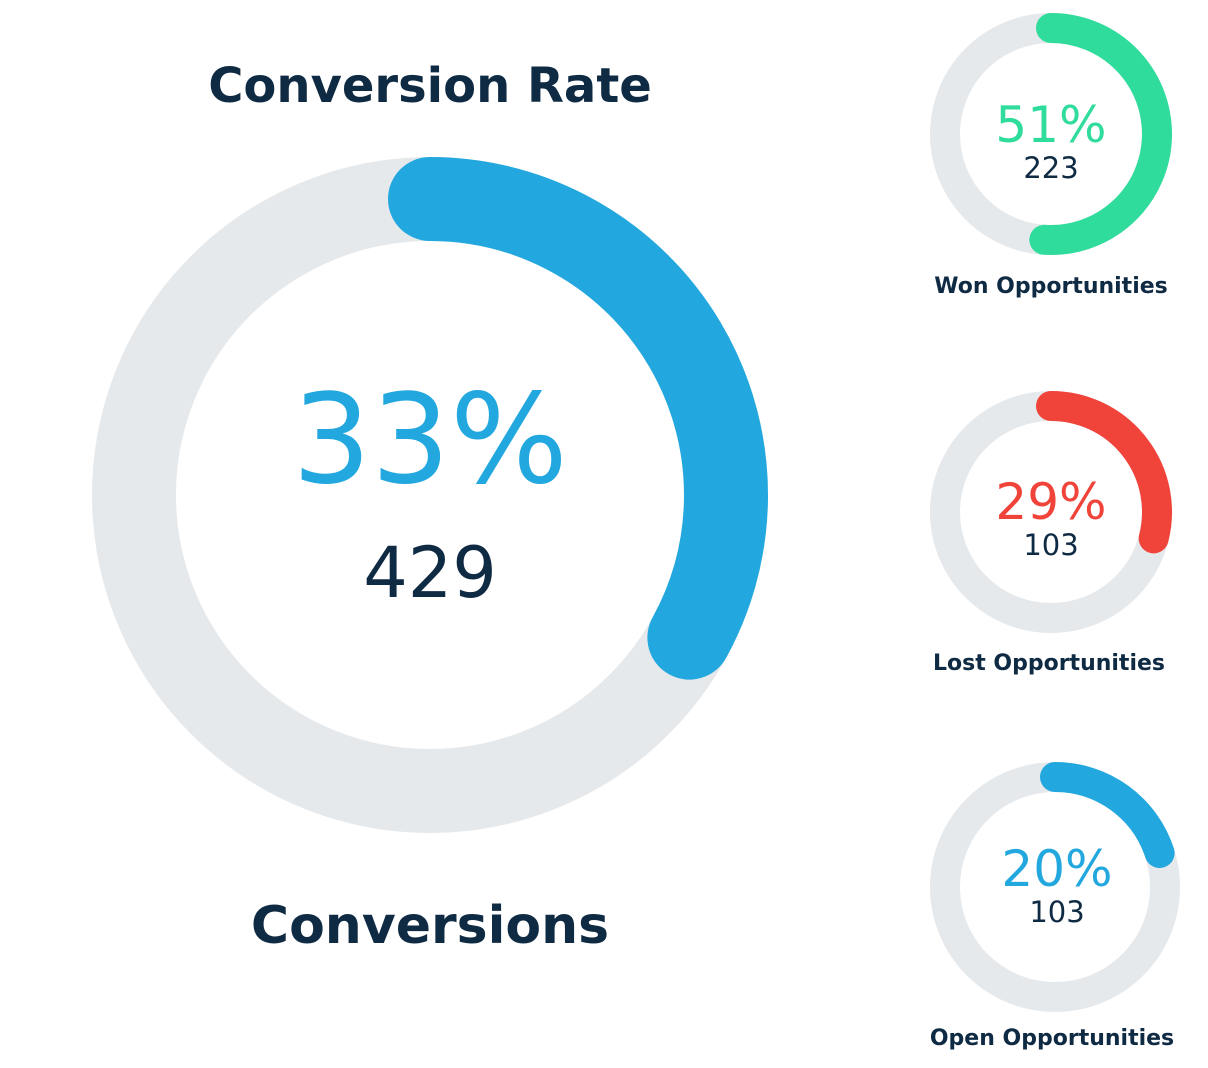 The height and width of the screenshot is (1068, 1208). I want to click on lost-donut-value-arc, so click(1104, 472).